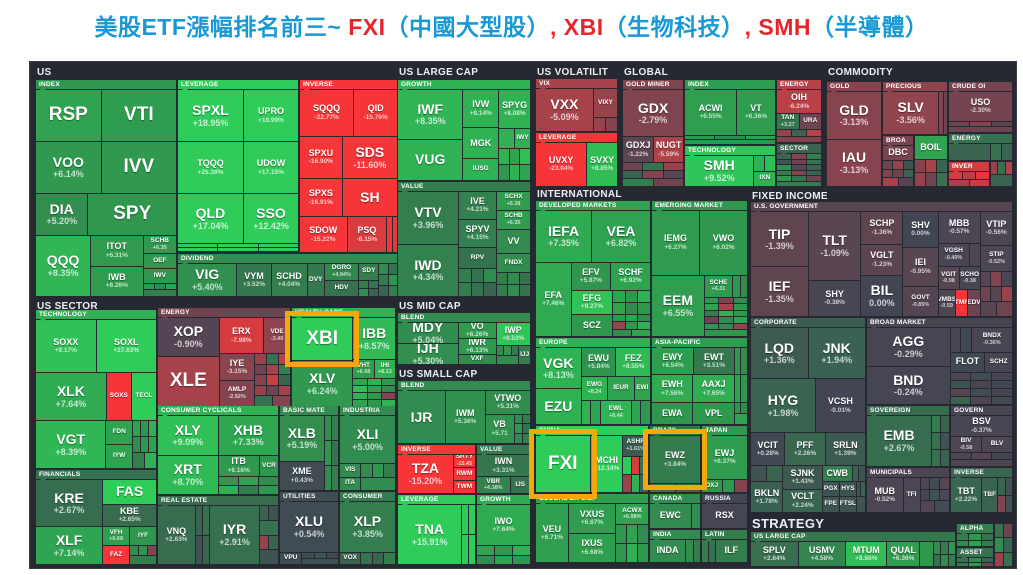 Image resolution: width=1023 pixels, height=575 pixels. I want to click on etf-tile-sche: SCHE +6.31, so click(718, 286).